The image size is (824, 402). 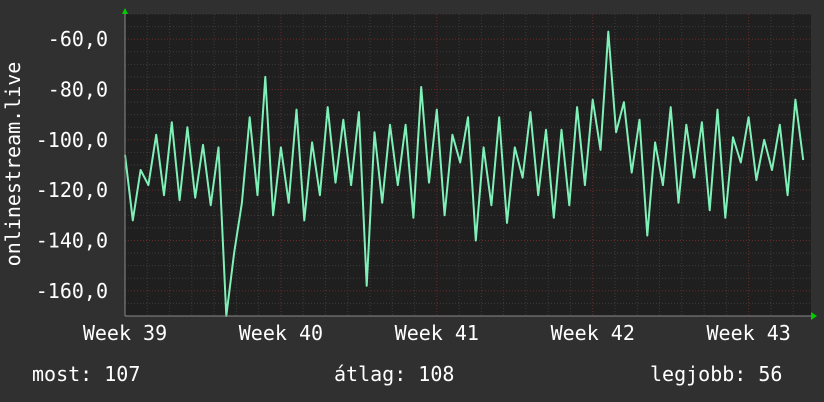 What do you see at coordinates (593, 333) in the screenshot?
I see `x-tick-label: Week 42` at bounding box center [593, 333].